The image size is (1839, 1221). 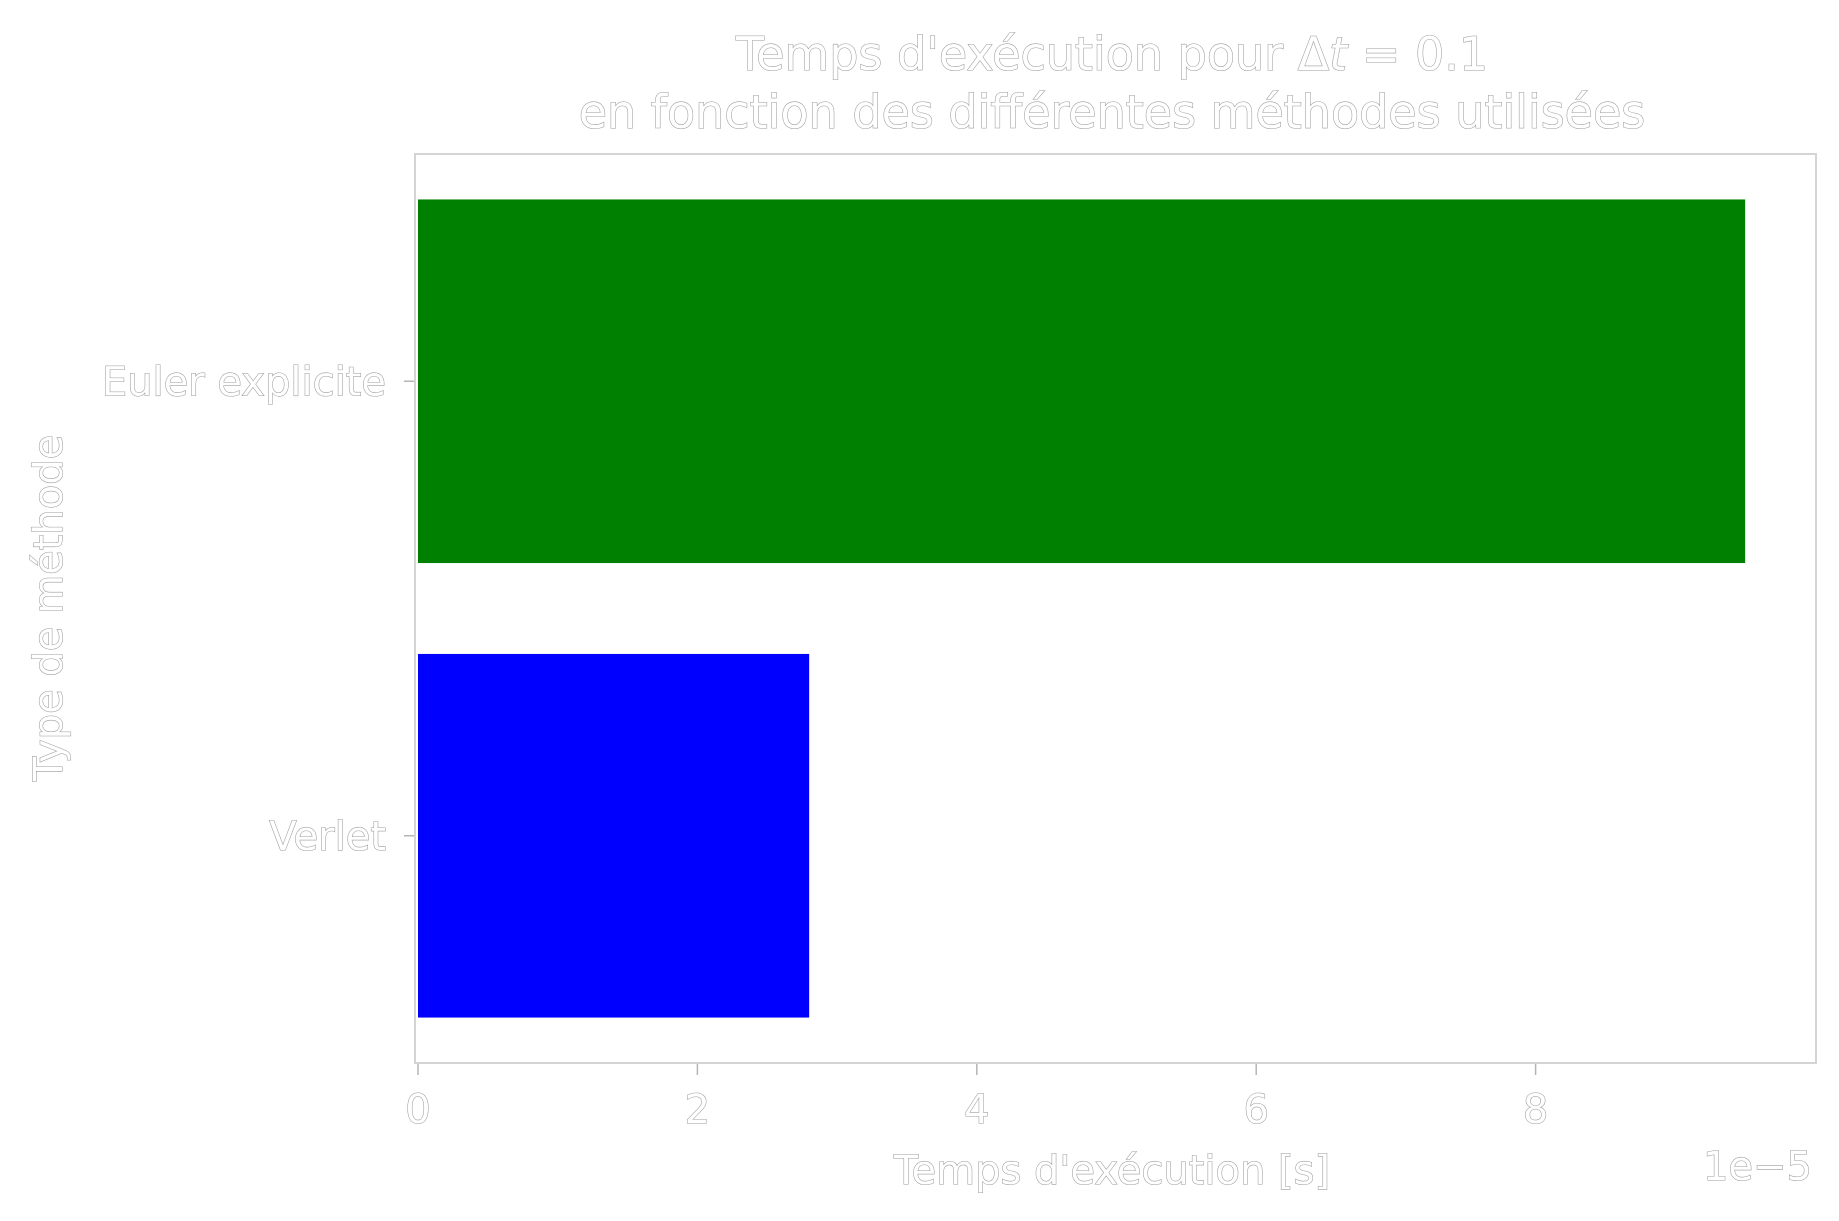 What do you see at coordinates (1016, 54) in the screenshot?
I see `chart-title-prefix: Temps d'exécution pour` at bounding box center [1016, 54].